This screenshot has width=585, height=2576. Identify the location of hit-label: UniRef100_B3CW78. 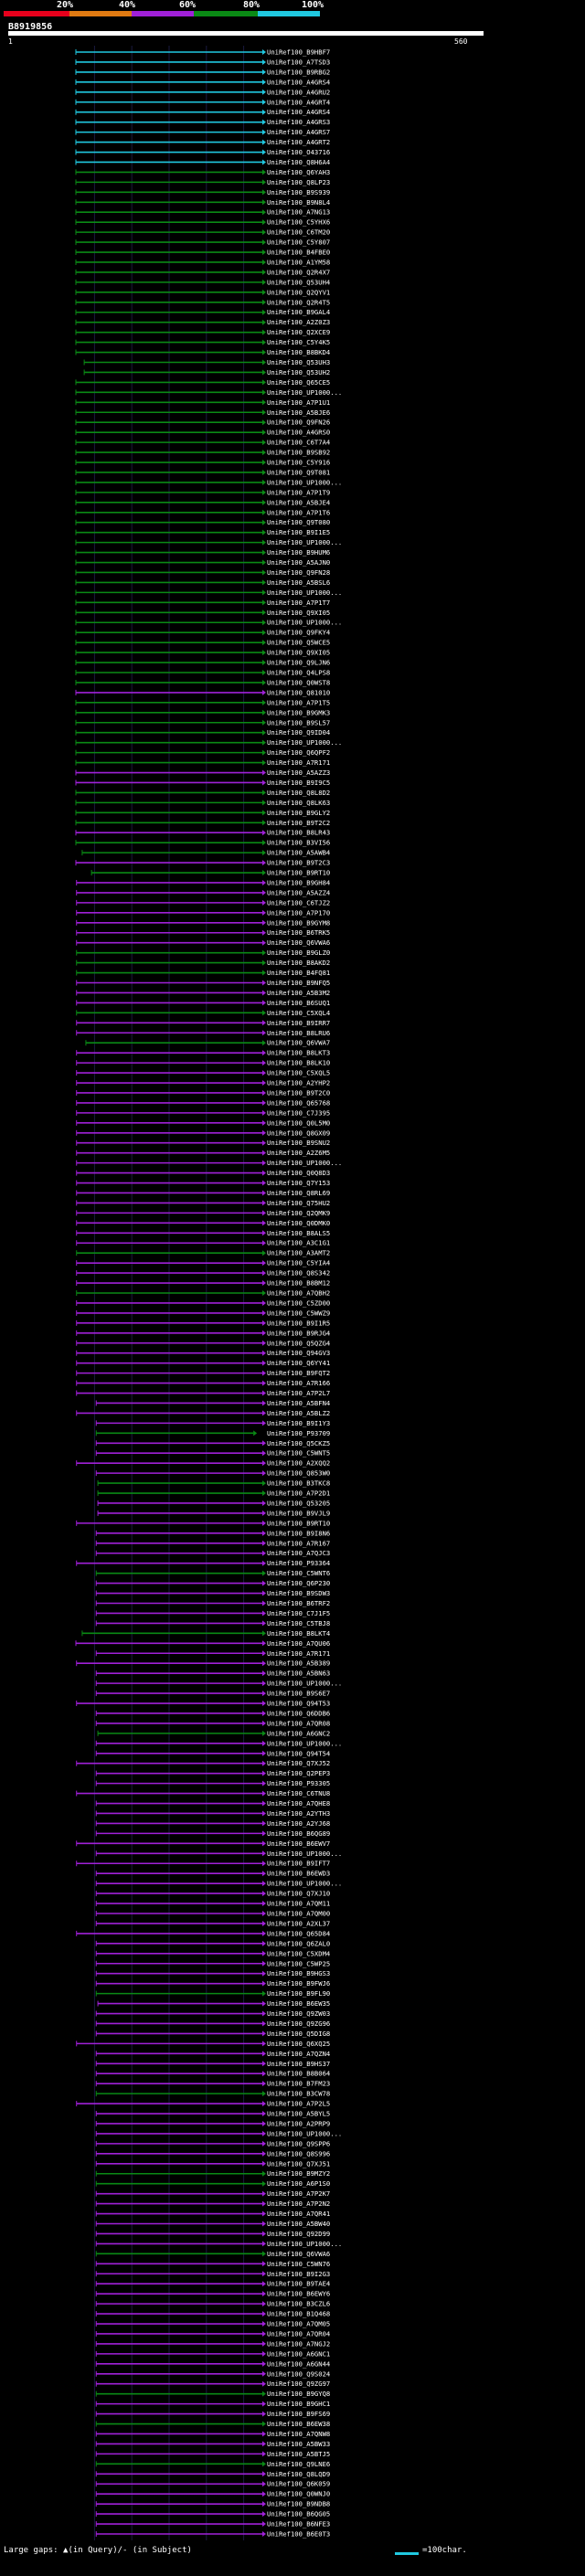
(299, 2094).